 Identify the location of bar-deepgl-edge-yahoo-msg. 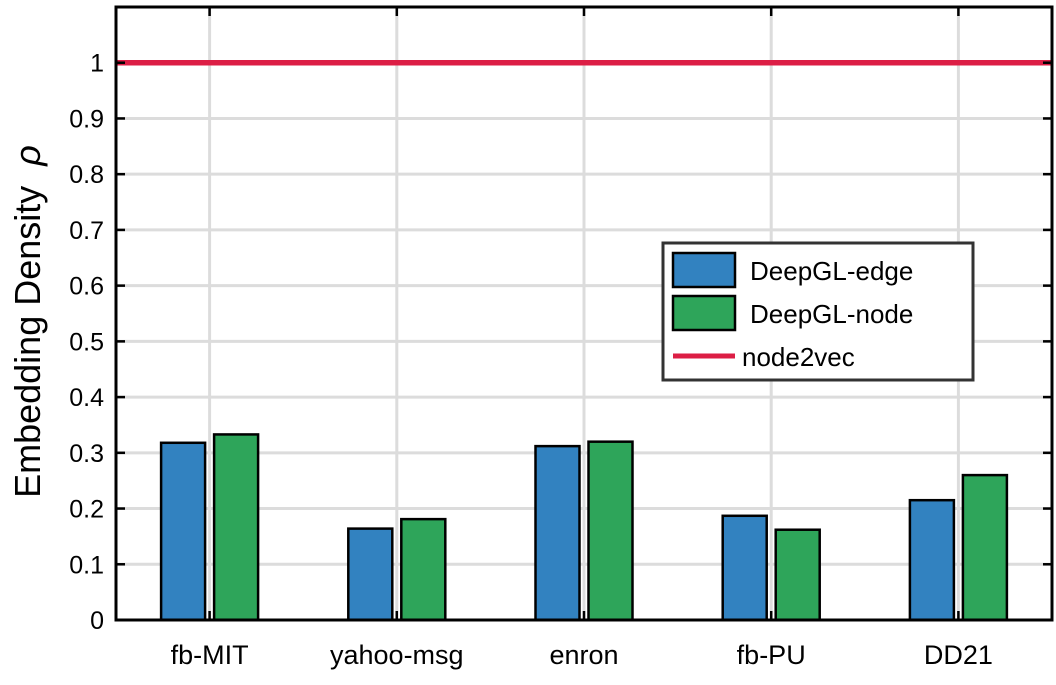
(370, 574).